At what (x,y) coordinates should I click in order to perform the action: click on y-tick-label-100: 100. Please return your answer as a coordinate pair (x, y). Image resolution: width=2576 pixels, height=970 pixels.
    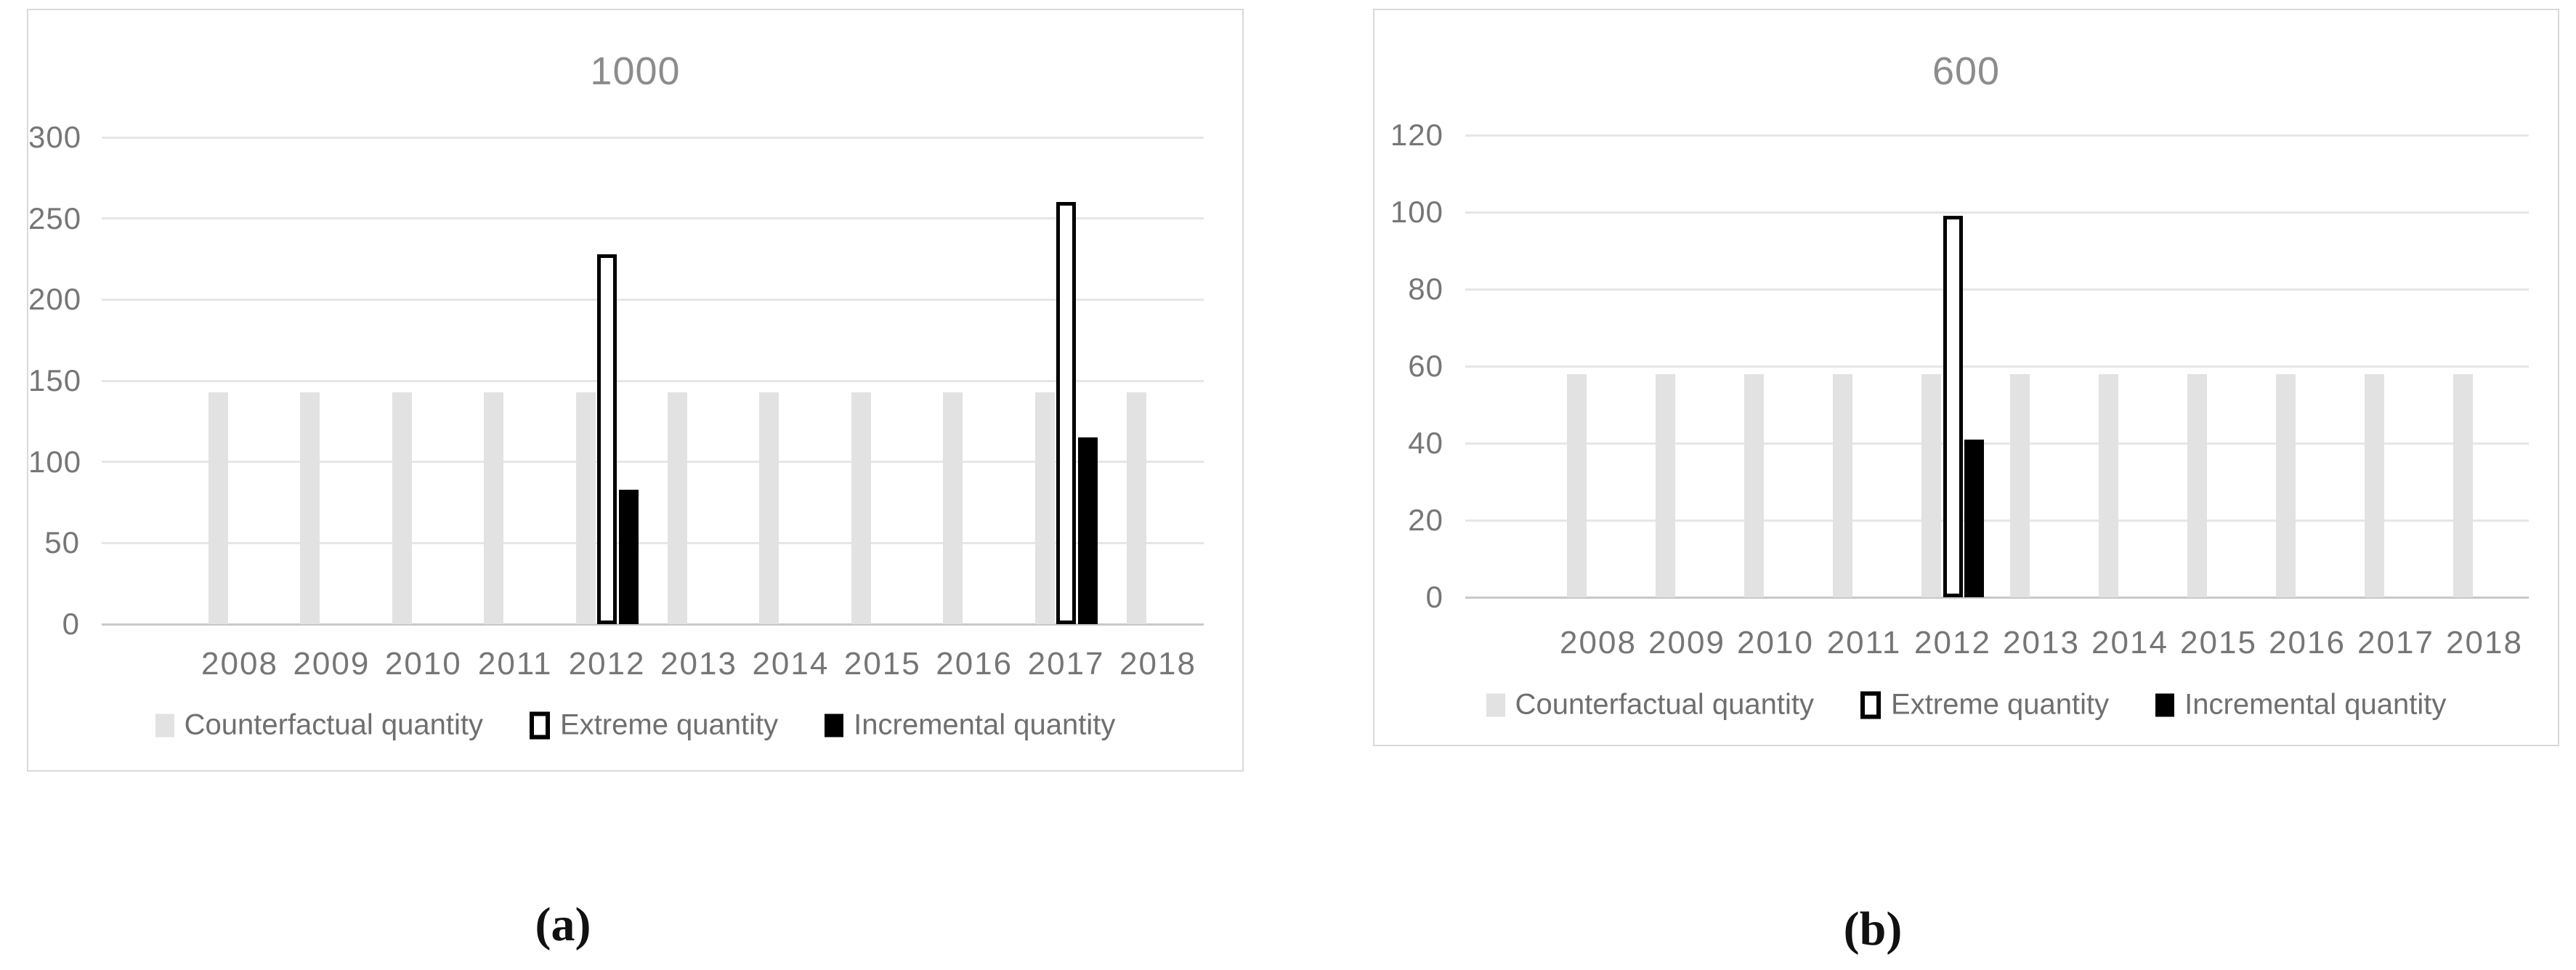
    Looking at the image, I should click on (55, 461).